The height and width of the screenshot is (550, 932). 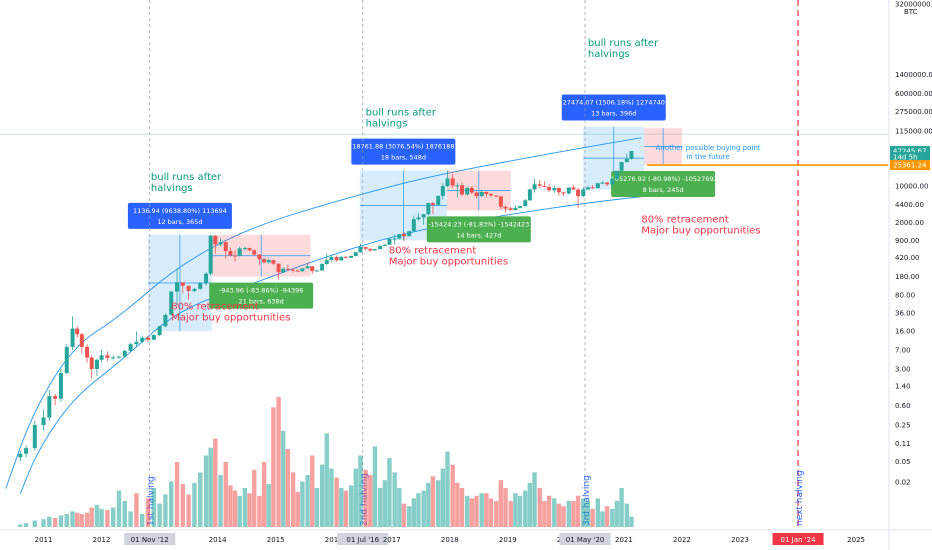 I want to click on price-tick-12: 180.00, so click(x=907, y=277).